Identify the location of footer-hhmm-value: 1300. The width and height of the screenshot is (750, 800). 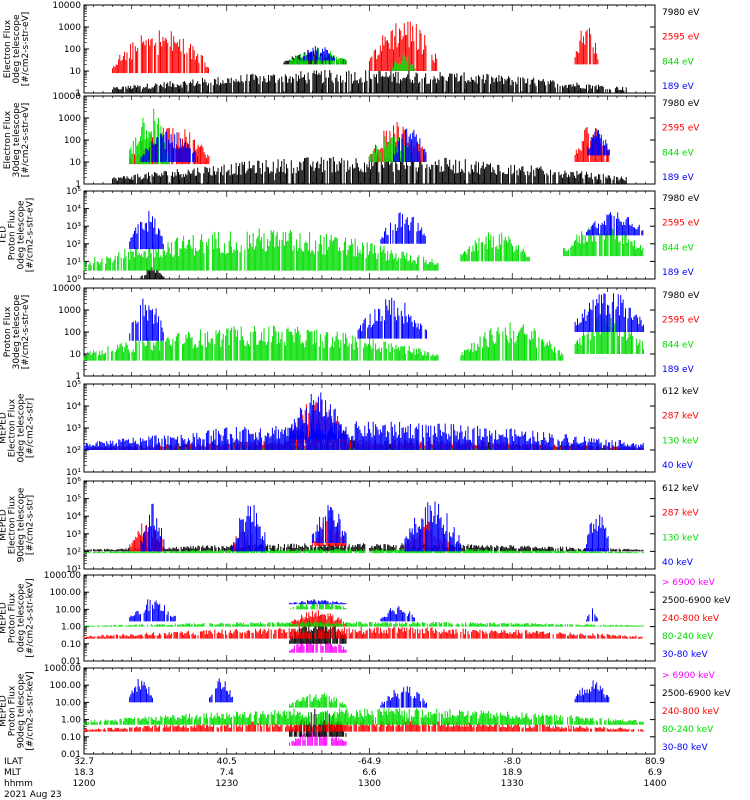
(369, 784).